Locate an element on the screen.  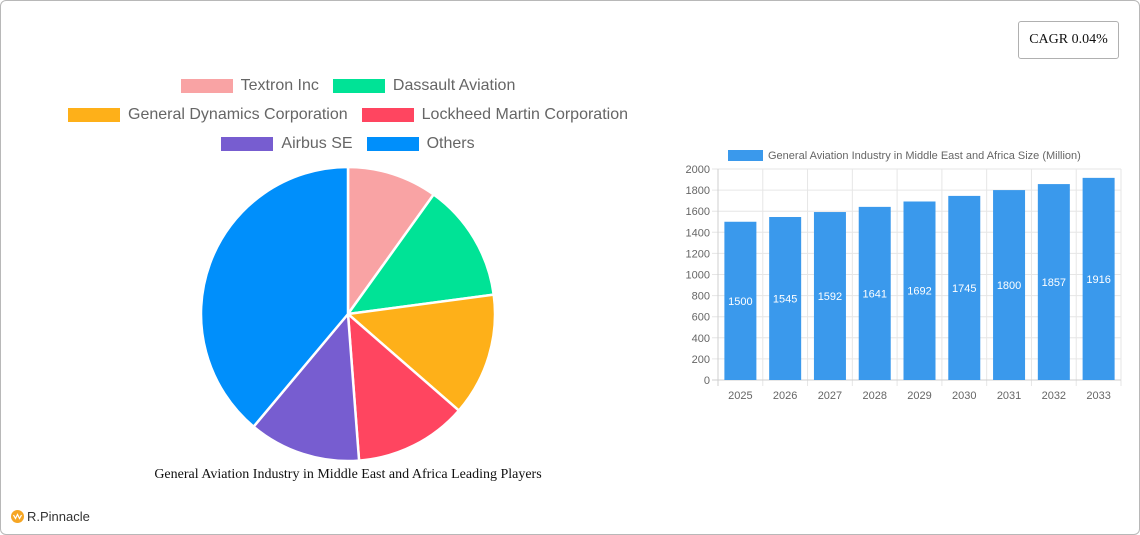
cagr-badge: CAGR 0.04% is located at coordinates (1068, 40).